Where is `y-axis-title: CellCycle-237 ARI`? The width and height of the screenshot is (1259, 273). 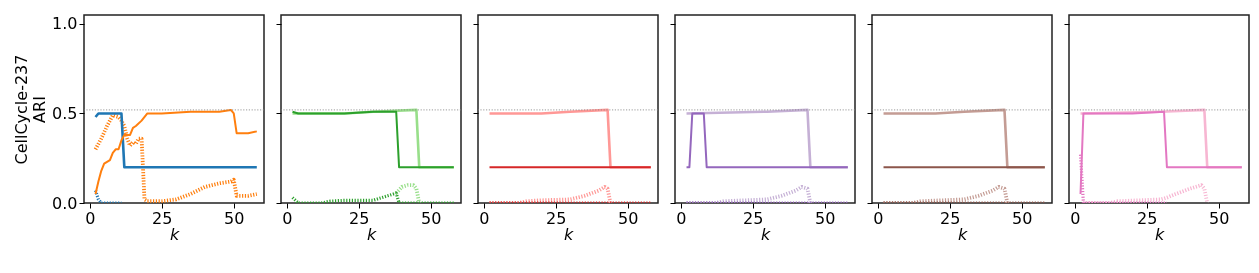 y-axis-title: CellCycle-237 ARI is located at coordinates (31, 109).